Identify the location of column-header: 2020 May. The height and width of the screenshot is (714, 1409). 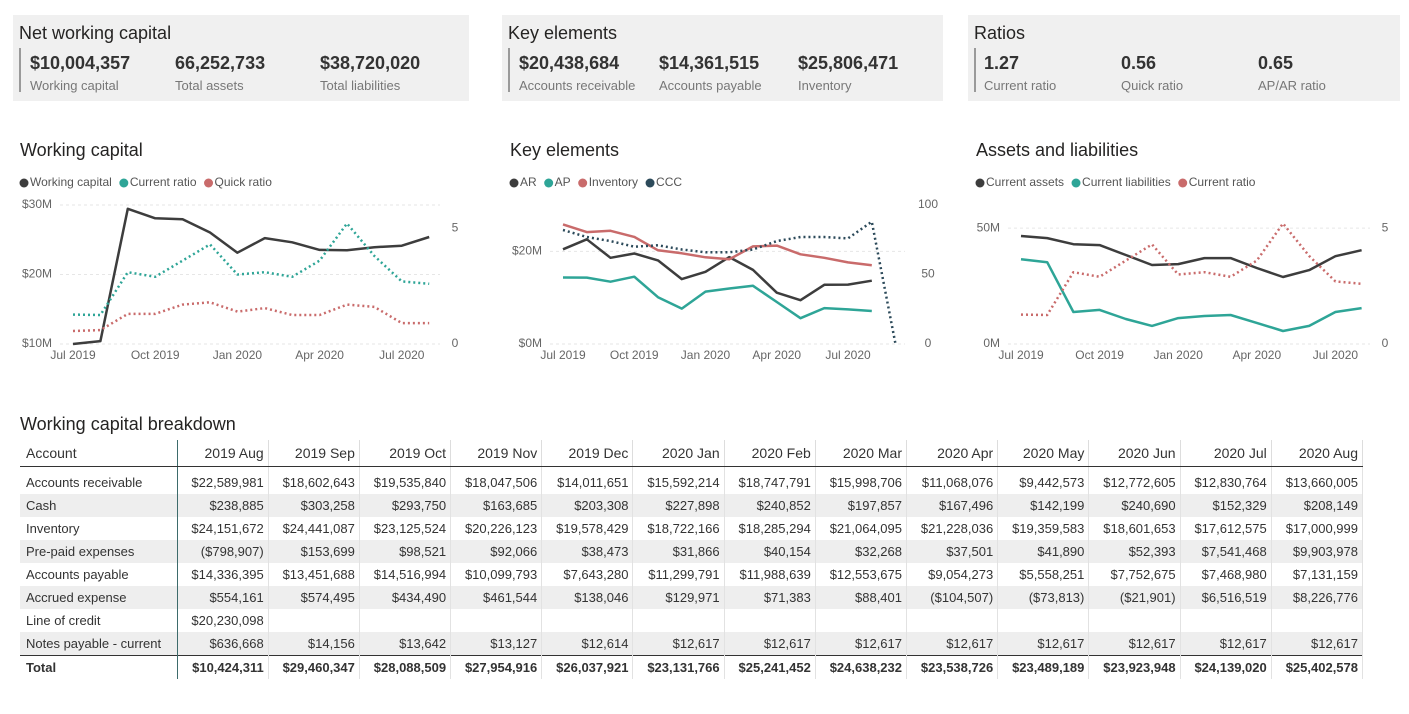
(1043, 453).